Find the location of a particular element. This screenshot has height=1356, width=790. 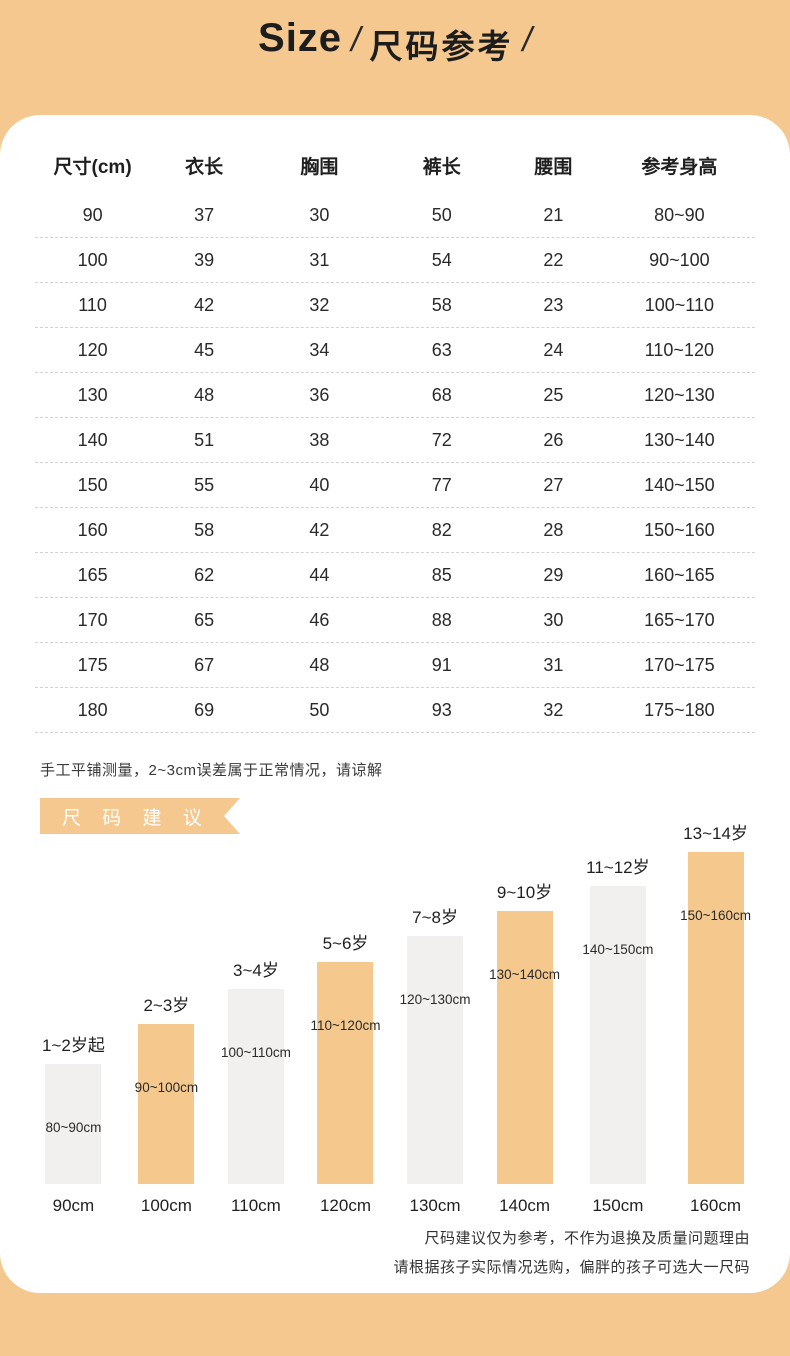

height-range-label: 150~160cm is located at coordinates (715, 915).